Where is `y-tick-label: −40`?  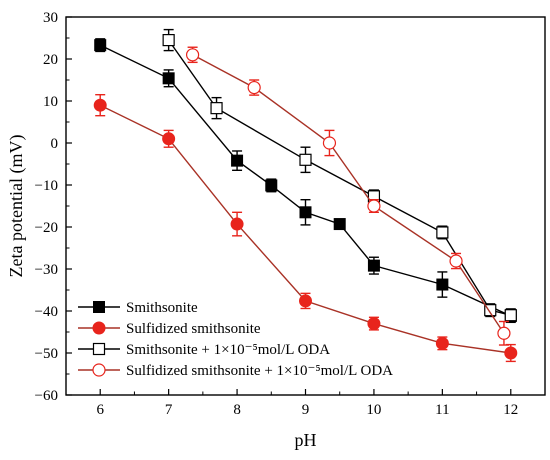 y-tick-label: −40 is located at coordinates (46, 312).